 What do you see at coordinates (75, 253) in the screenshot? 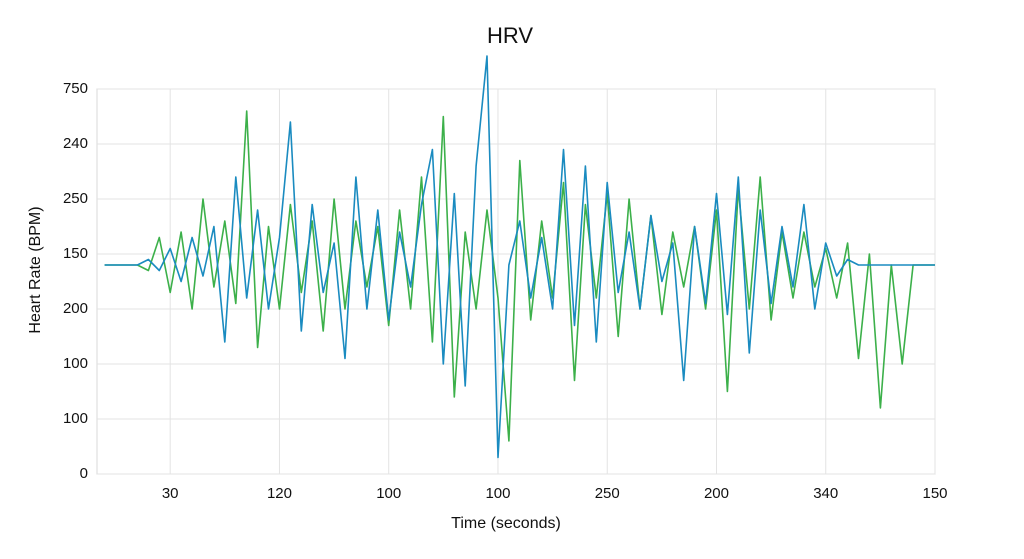
I see `y-tick-label: 150` at bounding box center [75, 253].